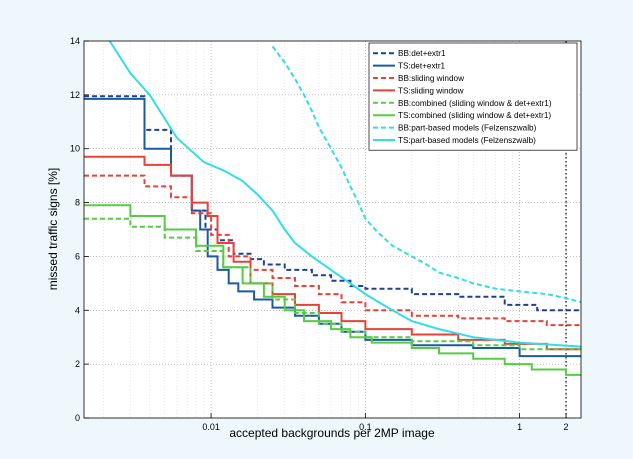 The image size is (633, 459). I want to click on y-axis-label: missed traffic signs [%], so click(53, 229).